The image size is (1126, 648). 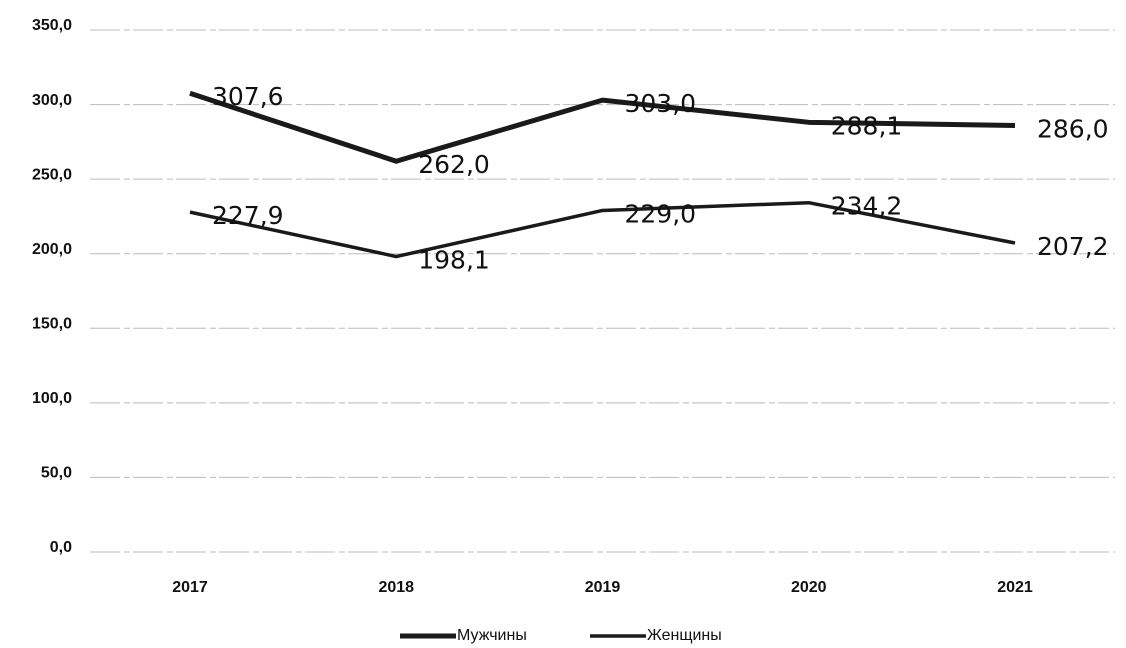 What do you see at coordinates (867, 206) in the screenshot?
I see `data-label: 234,2` at bounding box center [867, 206].